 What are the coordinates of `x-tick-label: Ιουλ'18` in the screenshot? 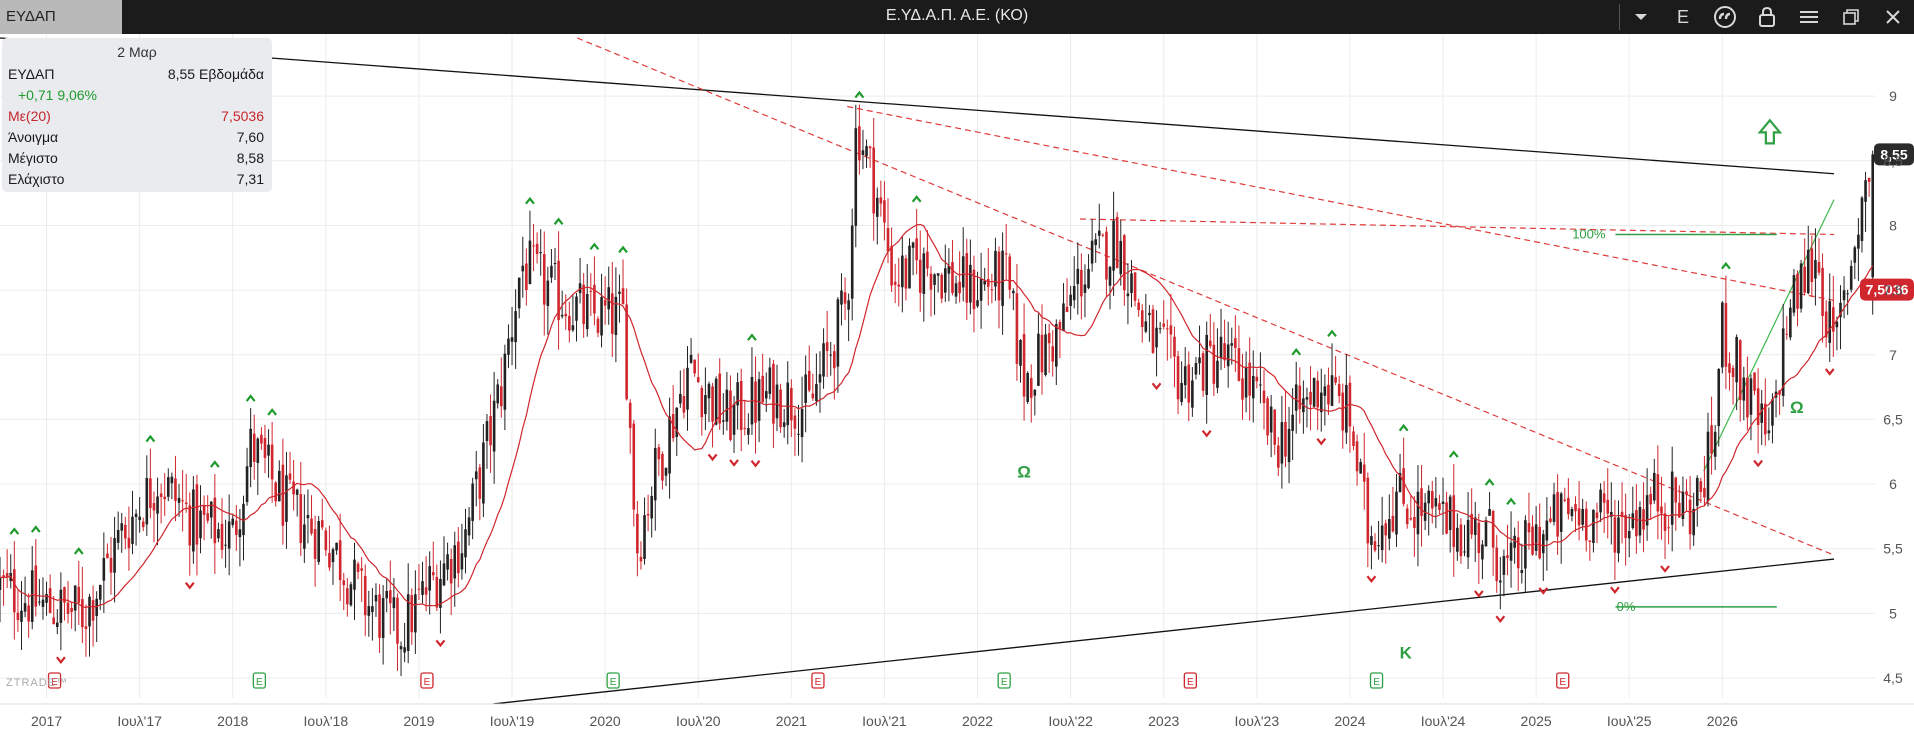 It's located at (326, 721).